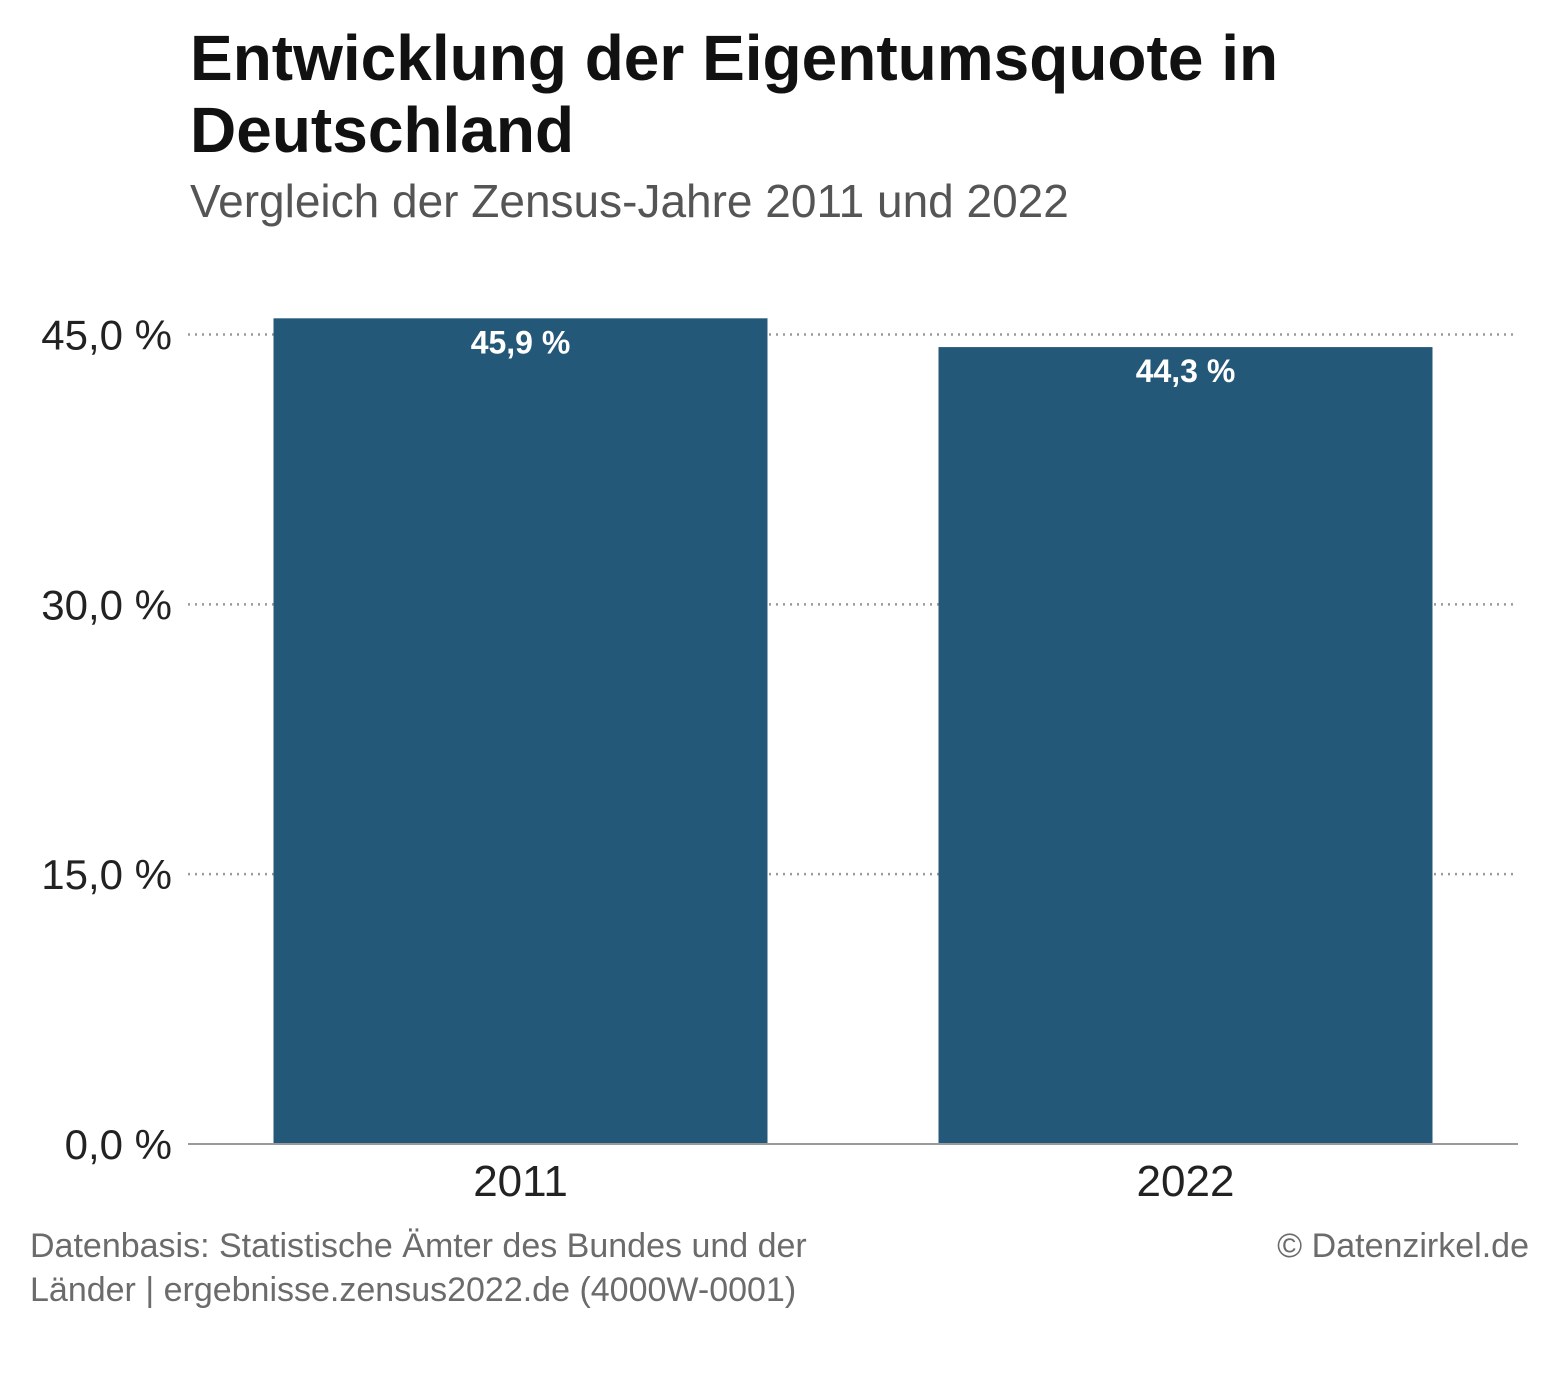  Describe the element at coordinates (520, 1181) in the screenshot. I see `x-tick-label: 2011` at that location.